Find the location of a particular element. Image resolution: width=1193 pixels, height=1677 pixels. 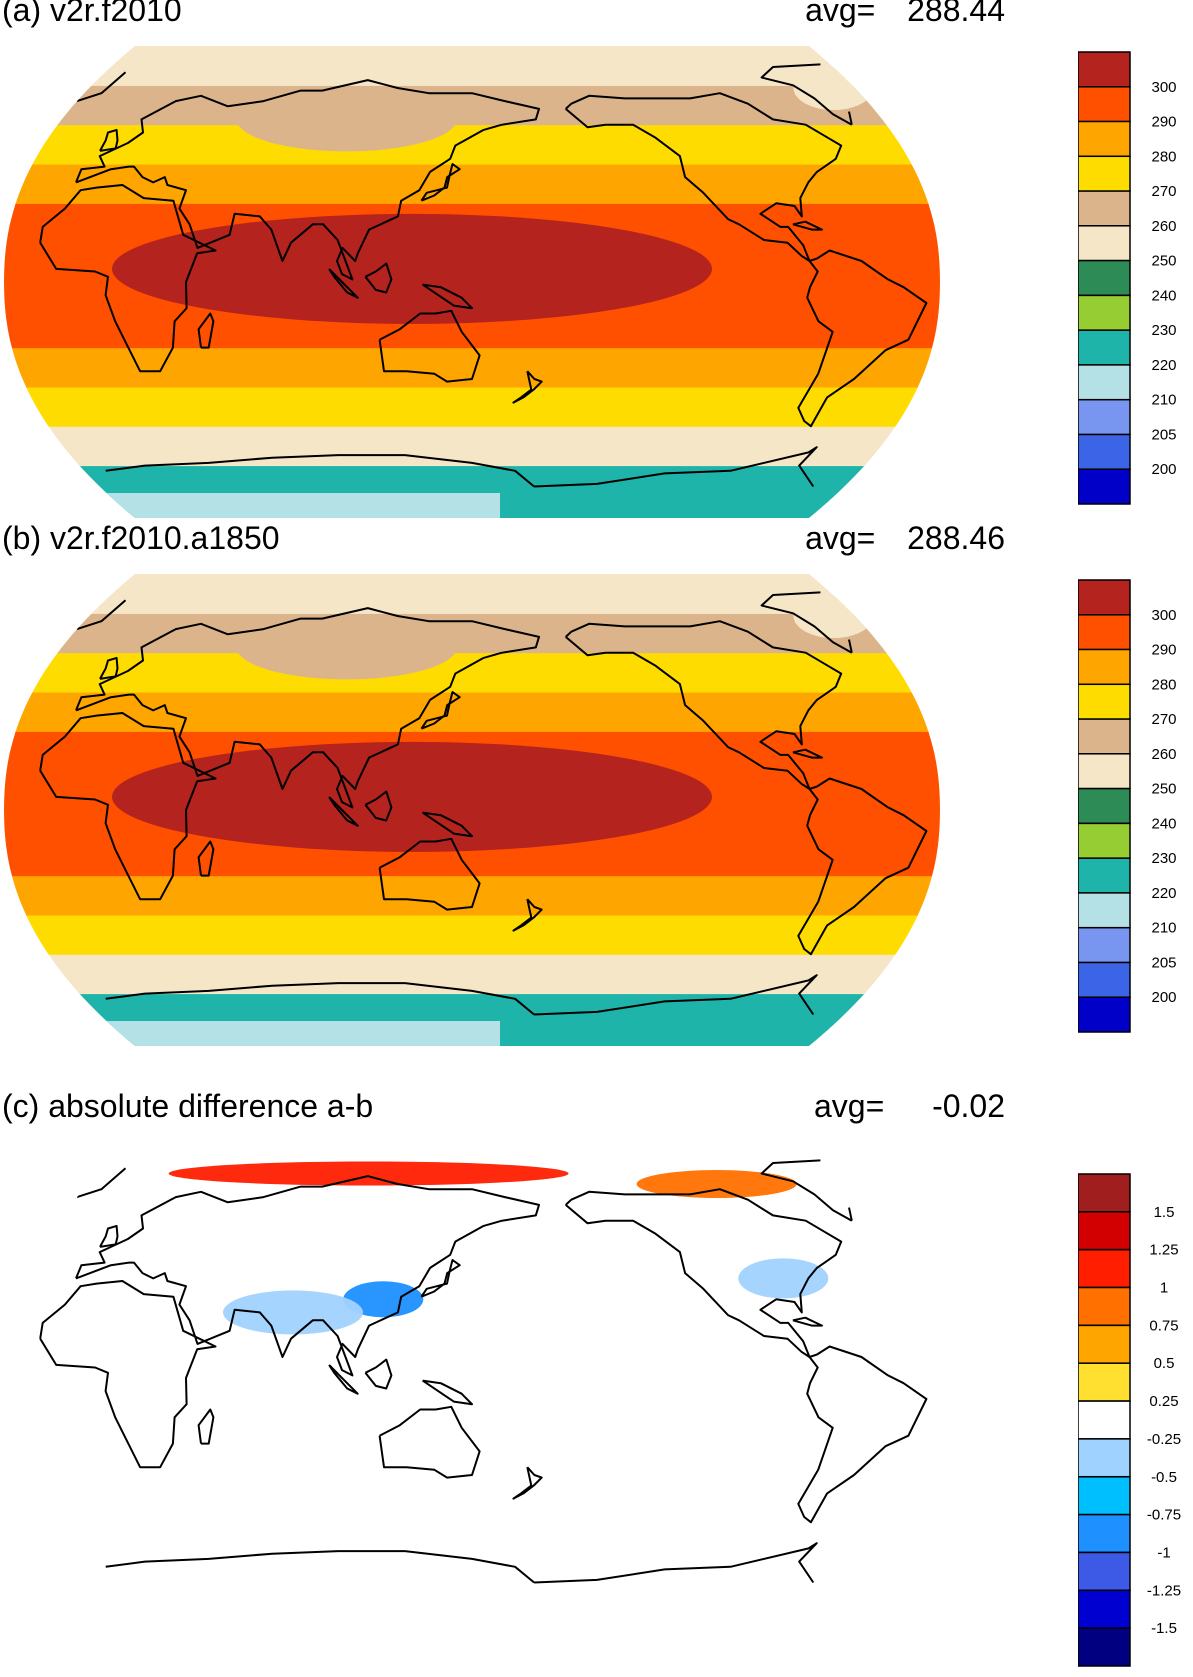

coastline-northamerica is located at coordinates (704, 705).